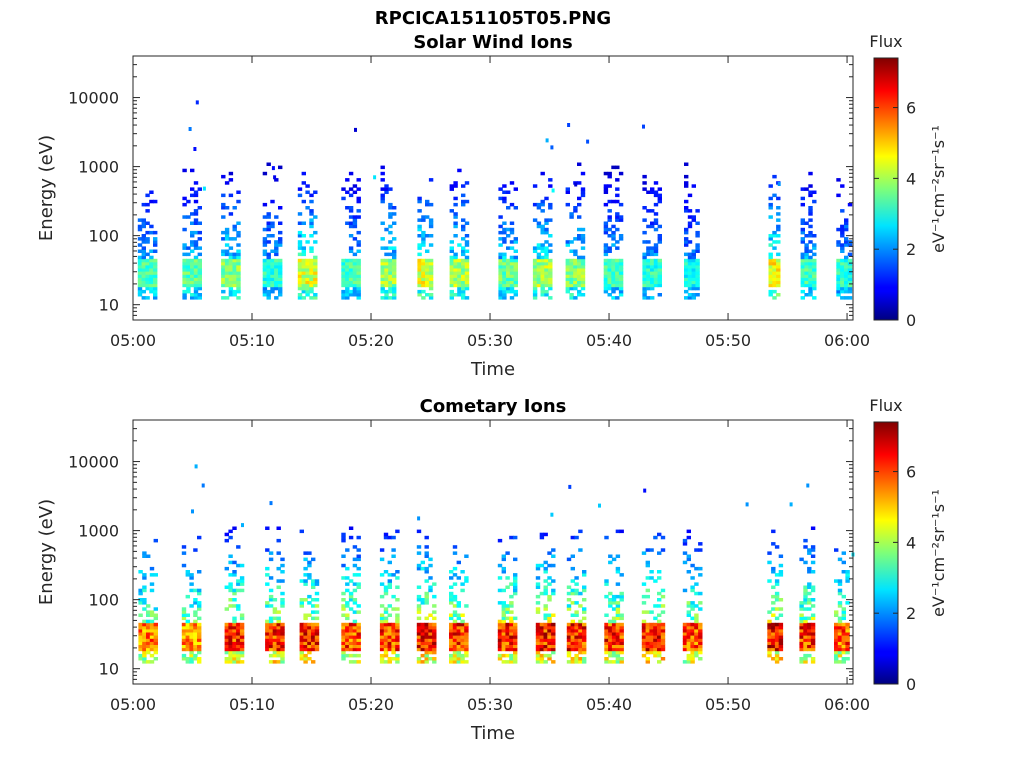  What do you see at coordinates (252, 340) in the screenshot?
I see `x-tick-label: 05:10` at bounding box center [252, 340].